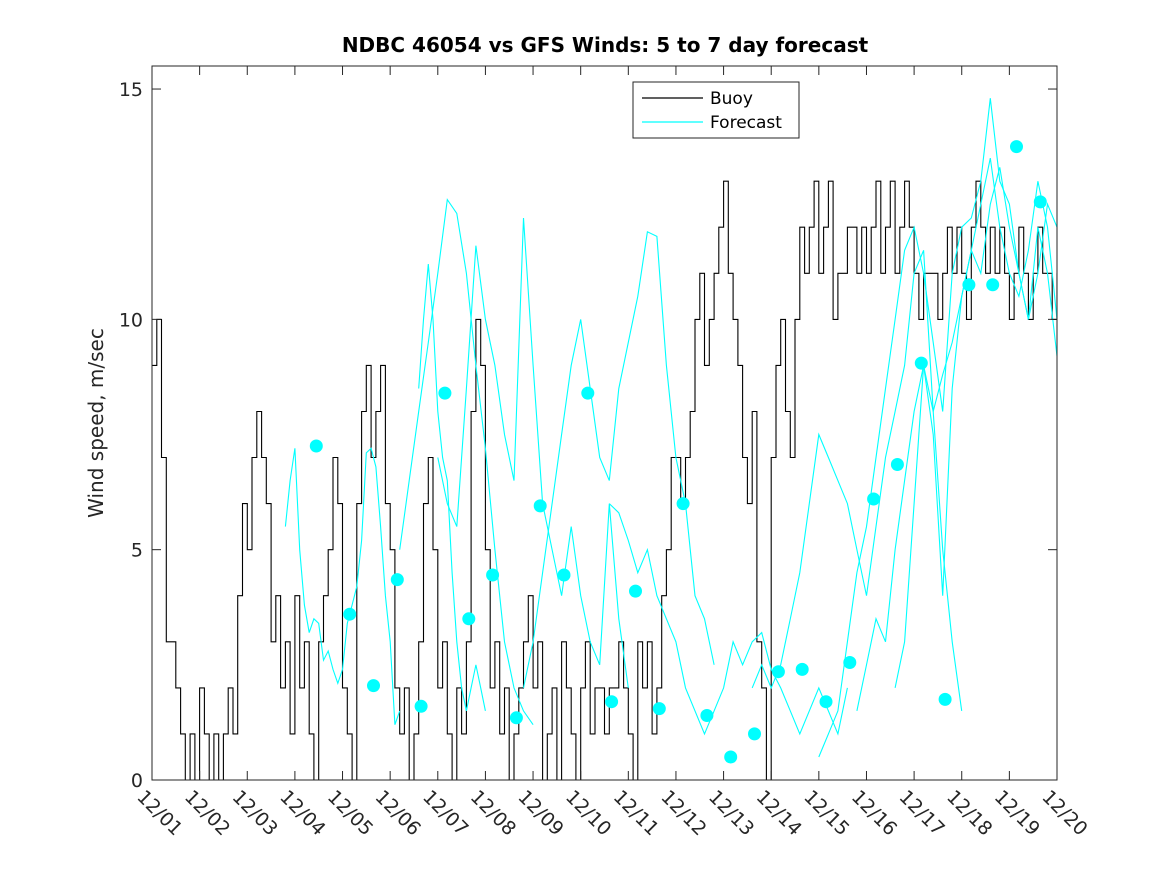  Describe the element at coordinates (137, 551) in the screenshot. I see `y-tick-label-1: 5` at that location.